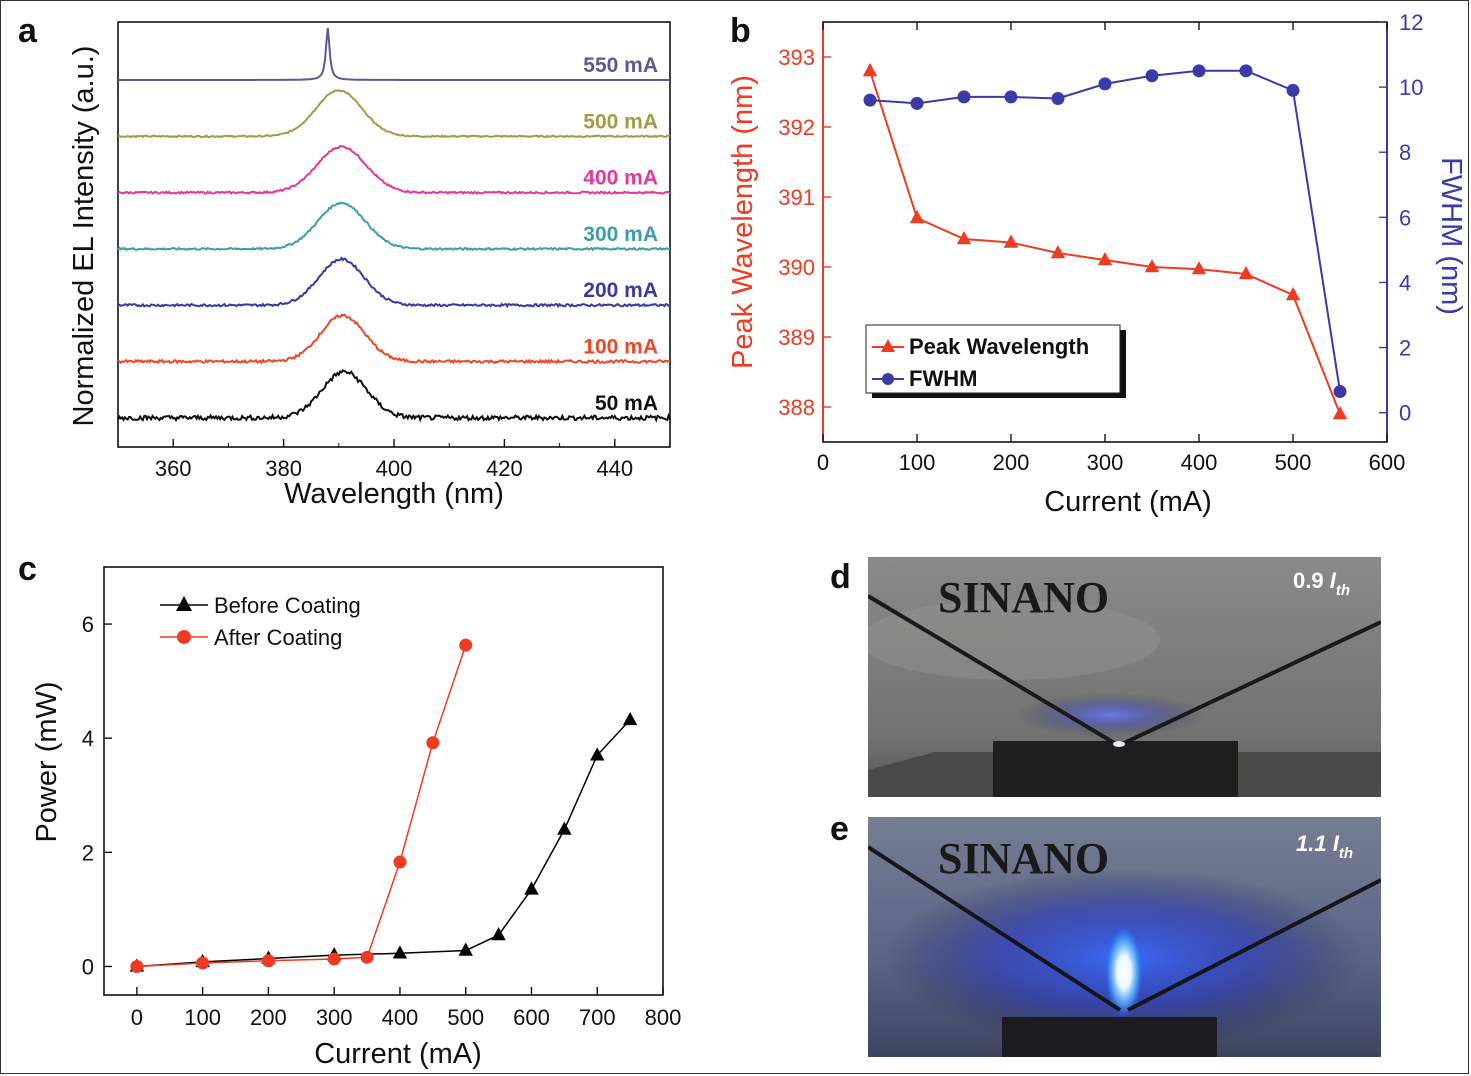  Describe the element at coordinates (301, 805) in the screenshot. I see `series-line-after-coating` at that location.